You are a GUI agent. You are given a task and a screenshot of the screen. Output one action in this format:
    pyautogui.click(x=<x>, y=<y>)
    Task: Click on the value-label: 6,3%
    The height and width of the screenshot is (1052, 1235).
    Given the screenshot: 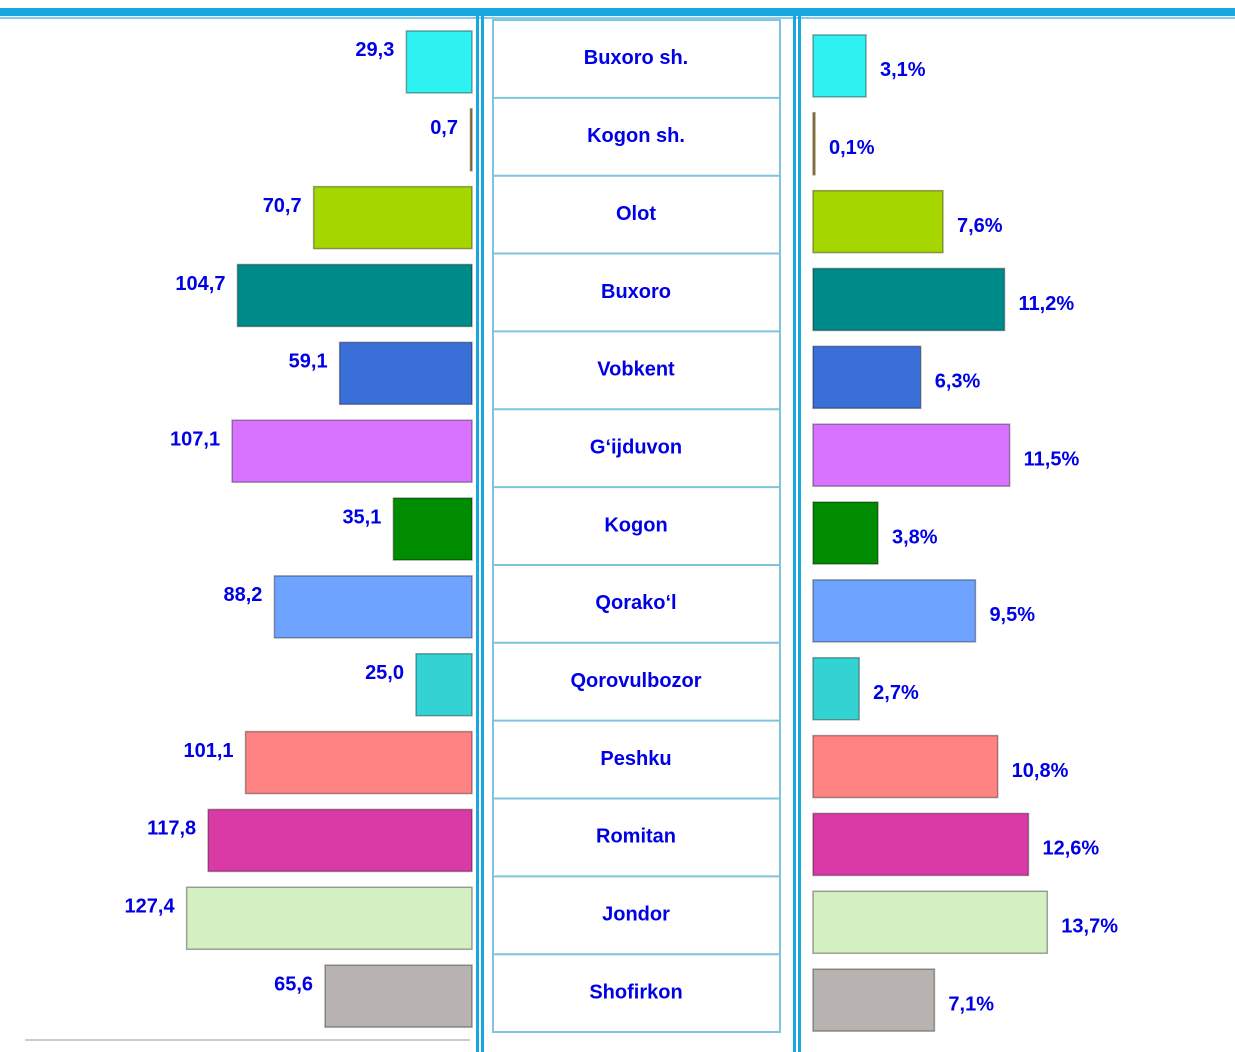 What is the action you would take?
    pyautogui.click(x=958, y=382)
    